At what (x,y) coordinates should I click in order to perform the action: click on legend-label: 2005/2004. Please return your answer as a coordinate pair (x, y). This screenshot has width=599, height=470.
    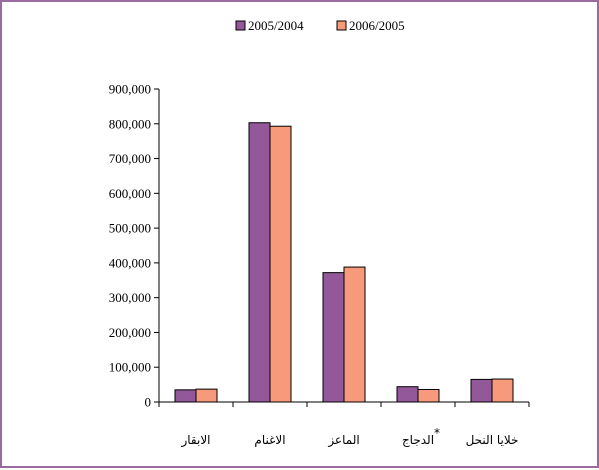
    Looking at the image, I should click on (276, 25).